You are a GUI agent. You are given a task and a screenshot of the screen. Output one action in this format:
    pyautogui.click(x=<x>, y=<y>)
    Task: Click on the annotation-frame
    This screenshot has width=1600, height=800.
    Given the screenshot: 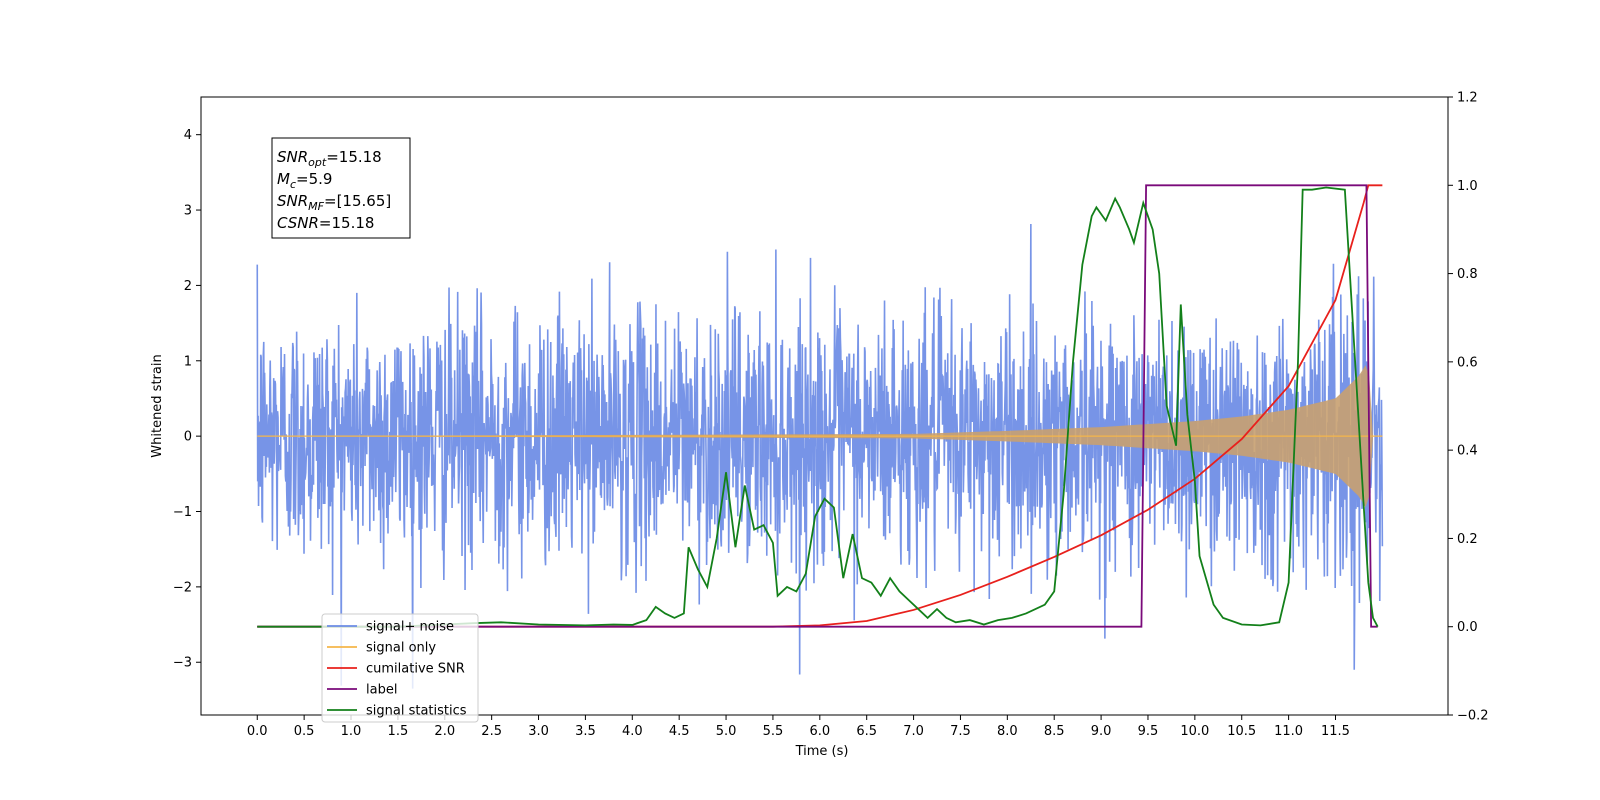 What is the action you would take?
    pyautogui.click(x=341, y=188)
    